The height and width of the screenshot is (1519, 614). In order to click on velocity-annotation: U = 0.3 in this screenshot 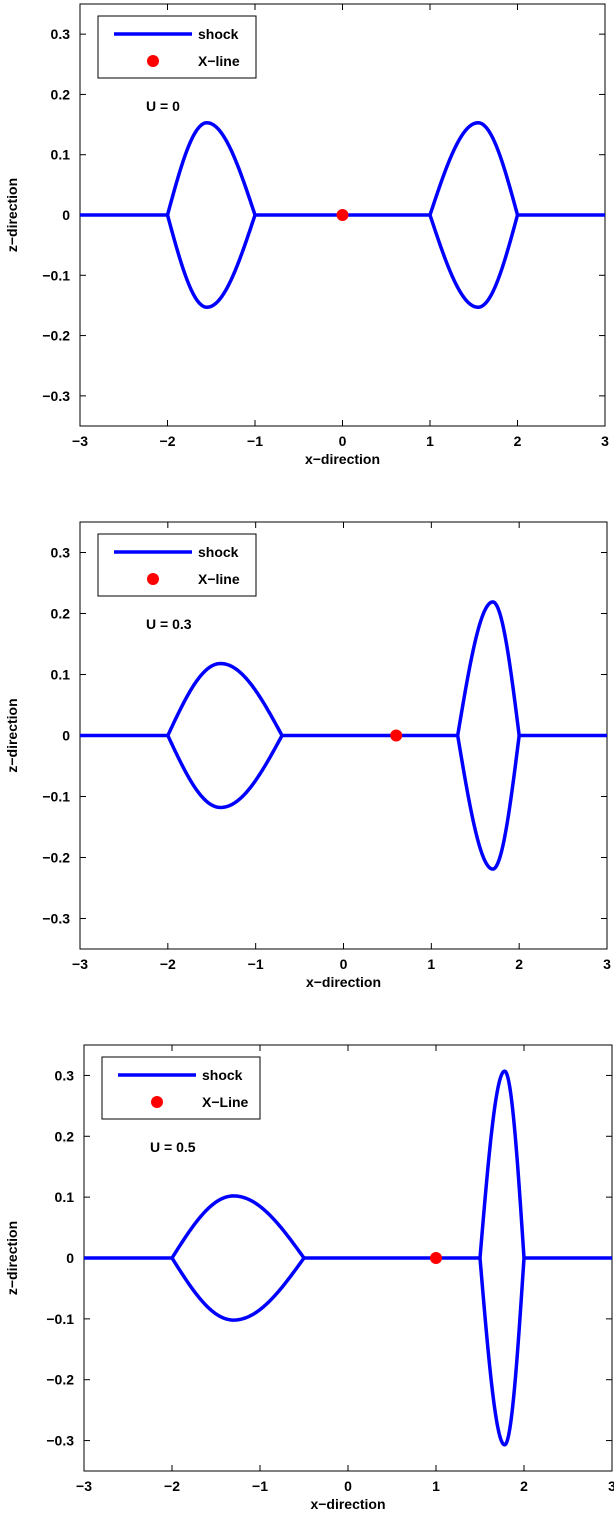, I will do `click(169, 624)`.